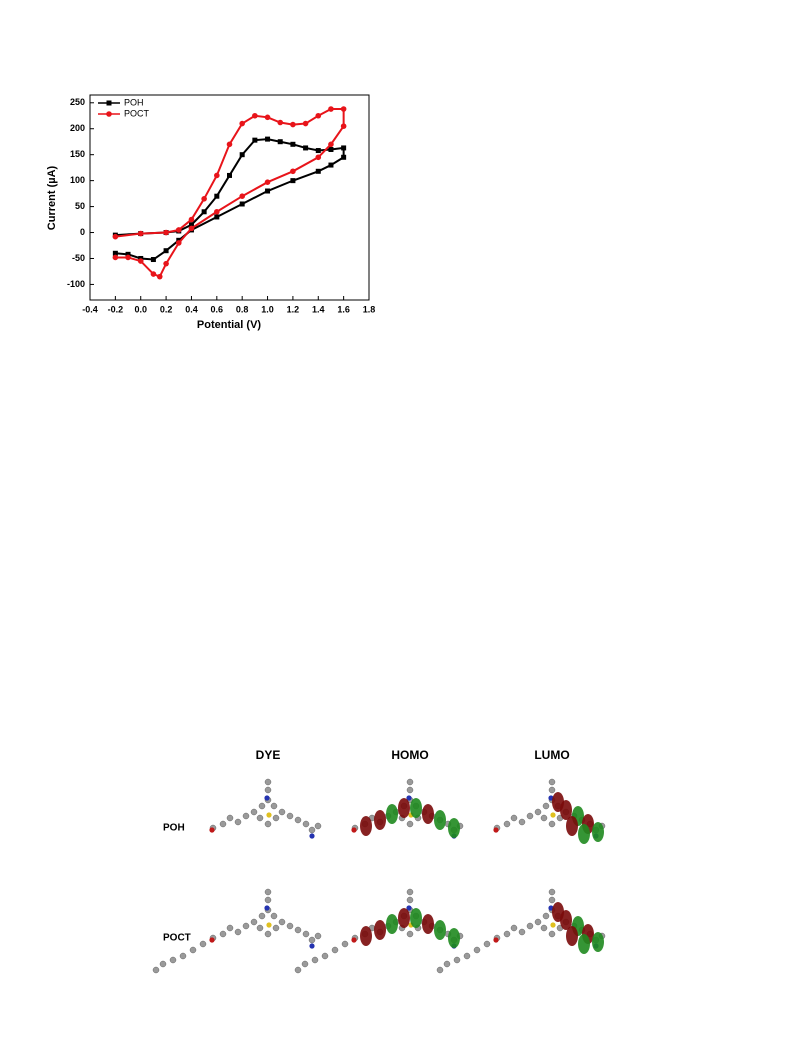 Image resolution: width=793 pixels, height=1057 pixels. I want to click on x-tick-label: 0.0, so click(140, 309).